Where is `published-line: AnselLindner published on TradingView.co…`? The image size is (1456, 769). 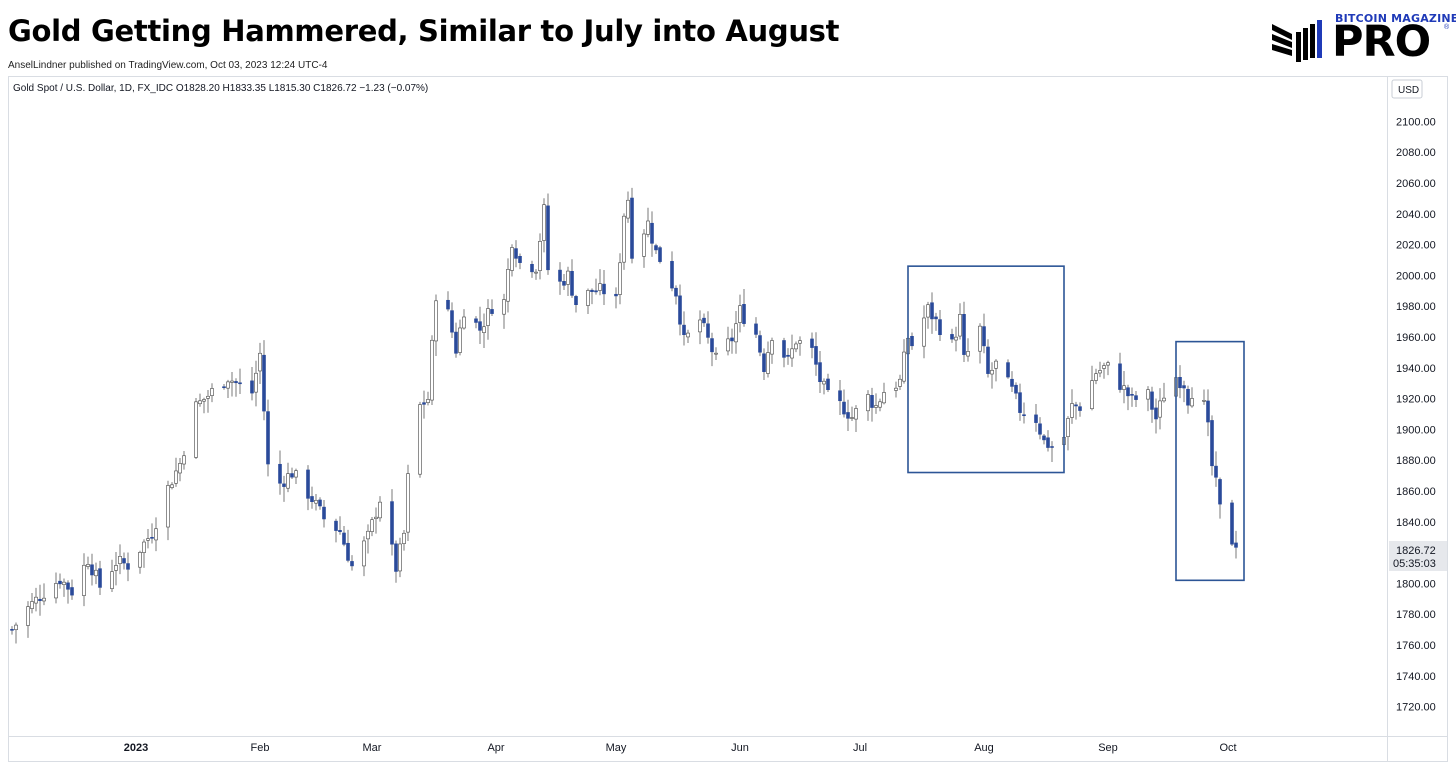
published-line: AnselLindner published on TradingView.co… is located at coordinates (168, 65).